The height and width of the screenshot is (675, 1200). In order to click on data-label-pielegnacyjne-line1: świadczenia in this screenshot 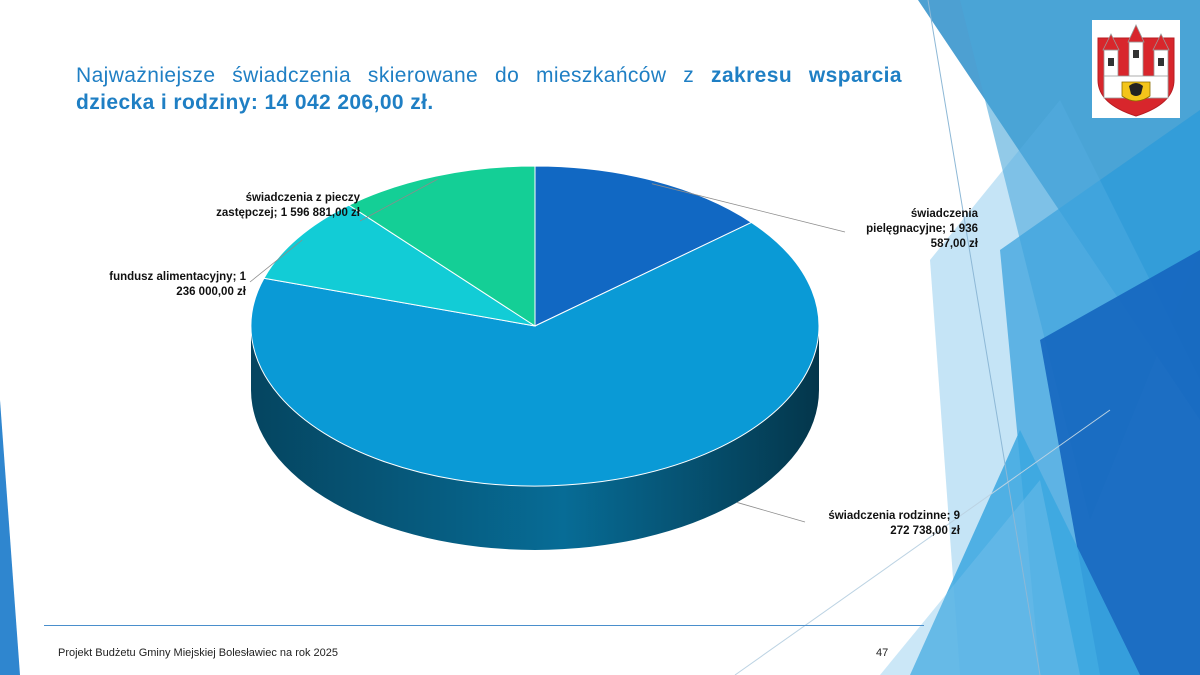, I will do `click(944, 214)`.